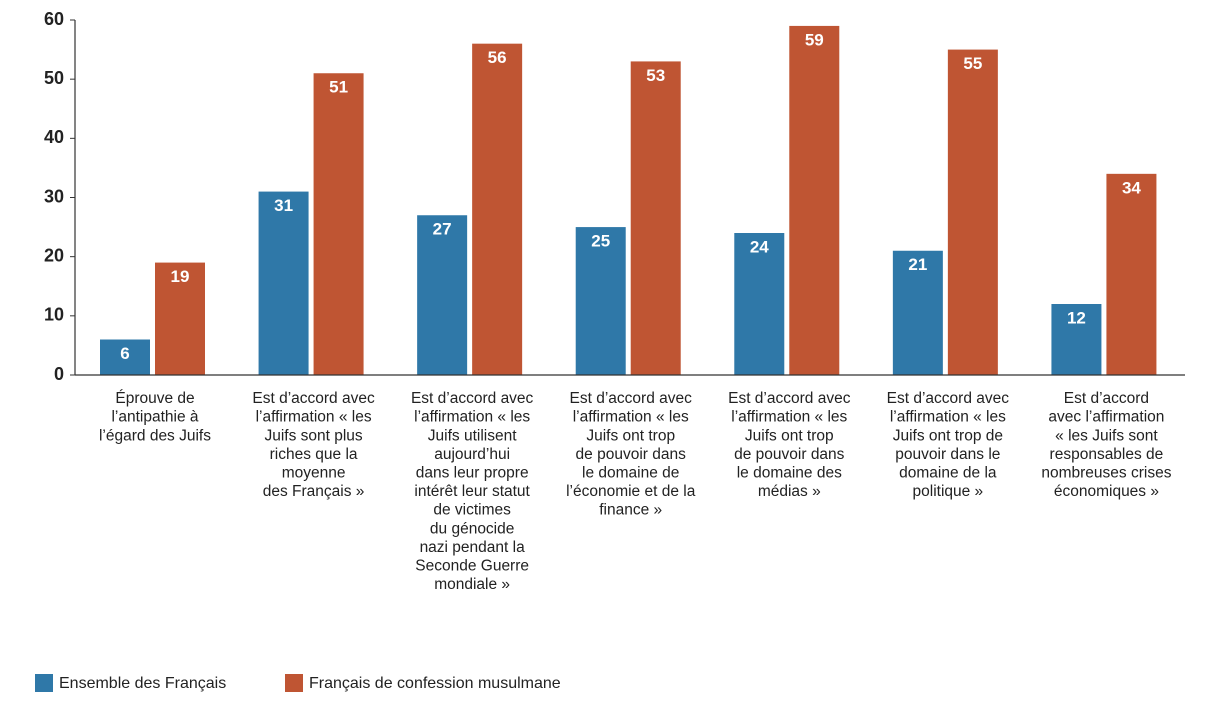 This screenshot has height=716, width=1210. I want to click on value-label: 12, so click(1076, 317).